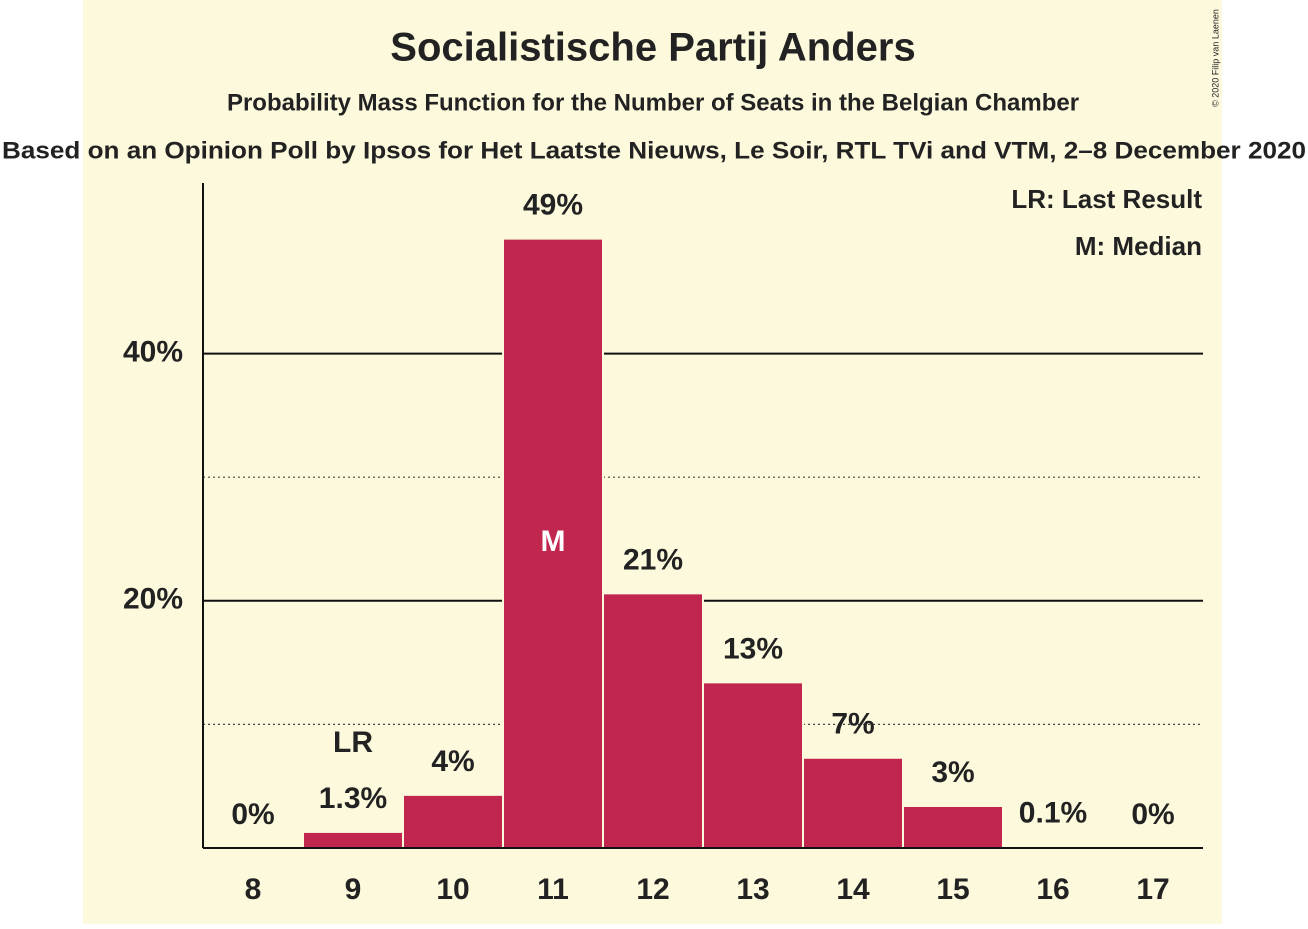 This screenshot has width=1308, height=929. What do you see at coordinates (253, 889) in the screenshot?
I see `x-tick-label: 8` at bounding box center [253, 889].